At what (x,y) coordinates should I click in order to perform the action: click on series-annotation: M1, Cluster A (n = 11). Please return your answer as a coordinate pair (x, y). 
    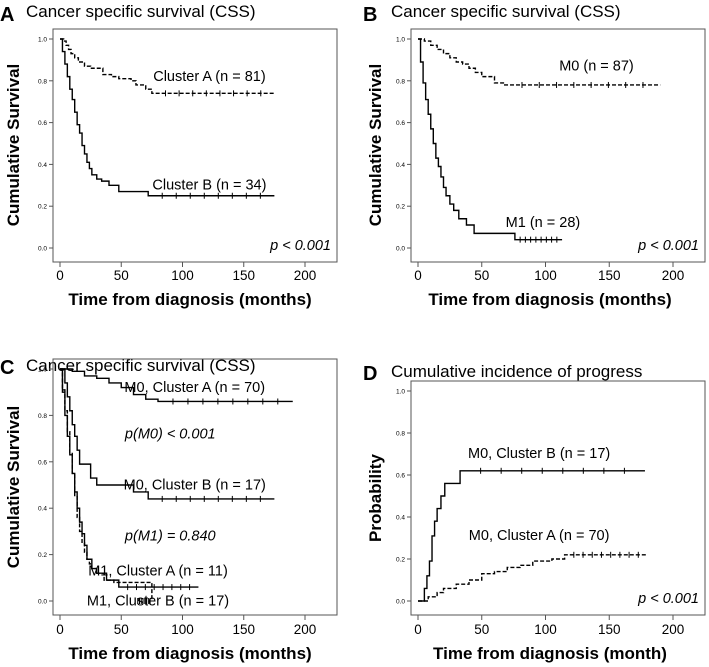
    Looking at the image, I should click on (158, 571).